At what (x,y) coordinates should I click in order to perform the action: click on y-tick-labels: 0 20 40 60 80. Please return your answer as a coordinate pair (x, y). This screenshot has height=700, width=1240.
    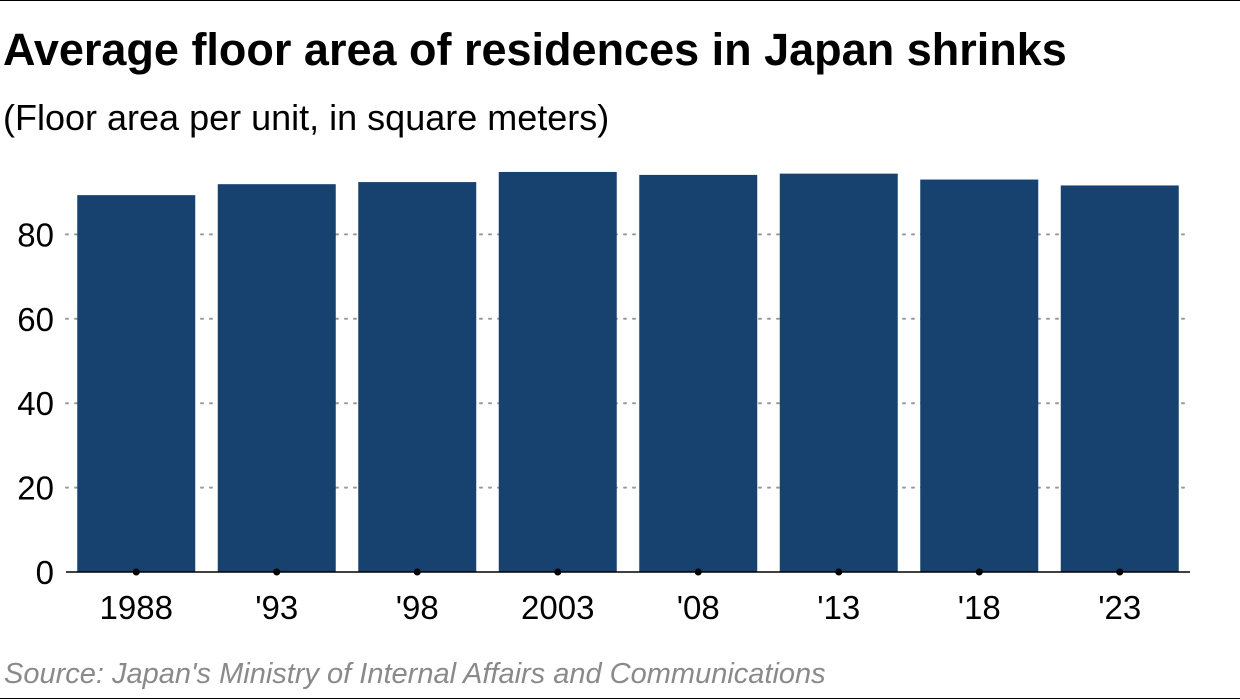
    Looking at the image, I should click on (35, 403).